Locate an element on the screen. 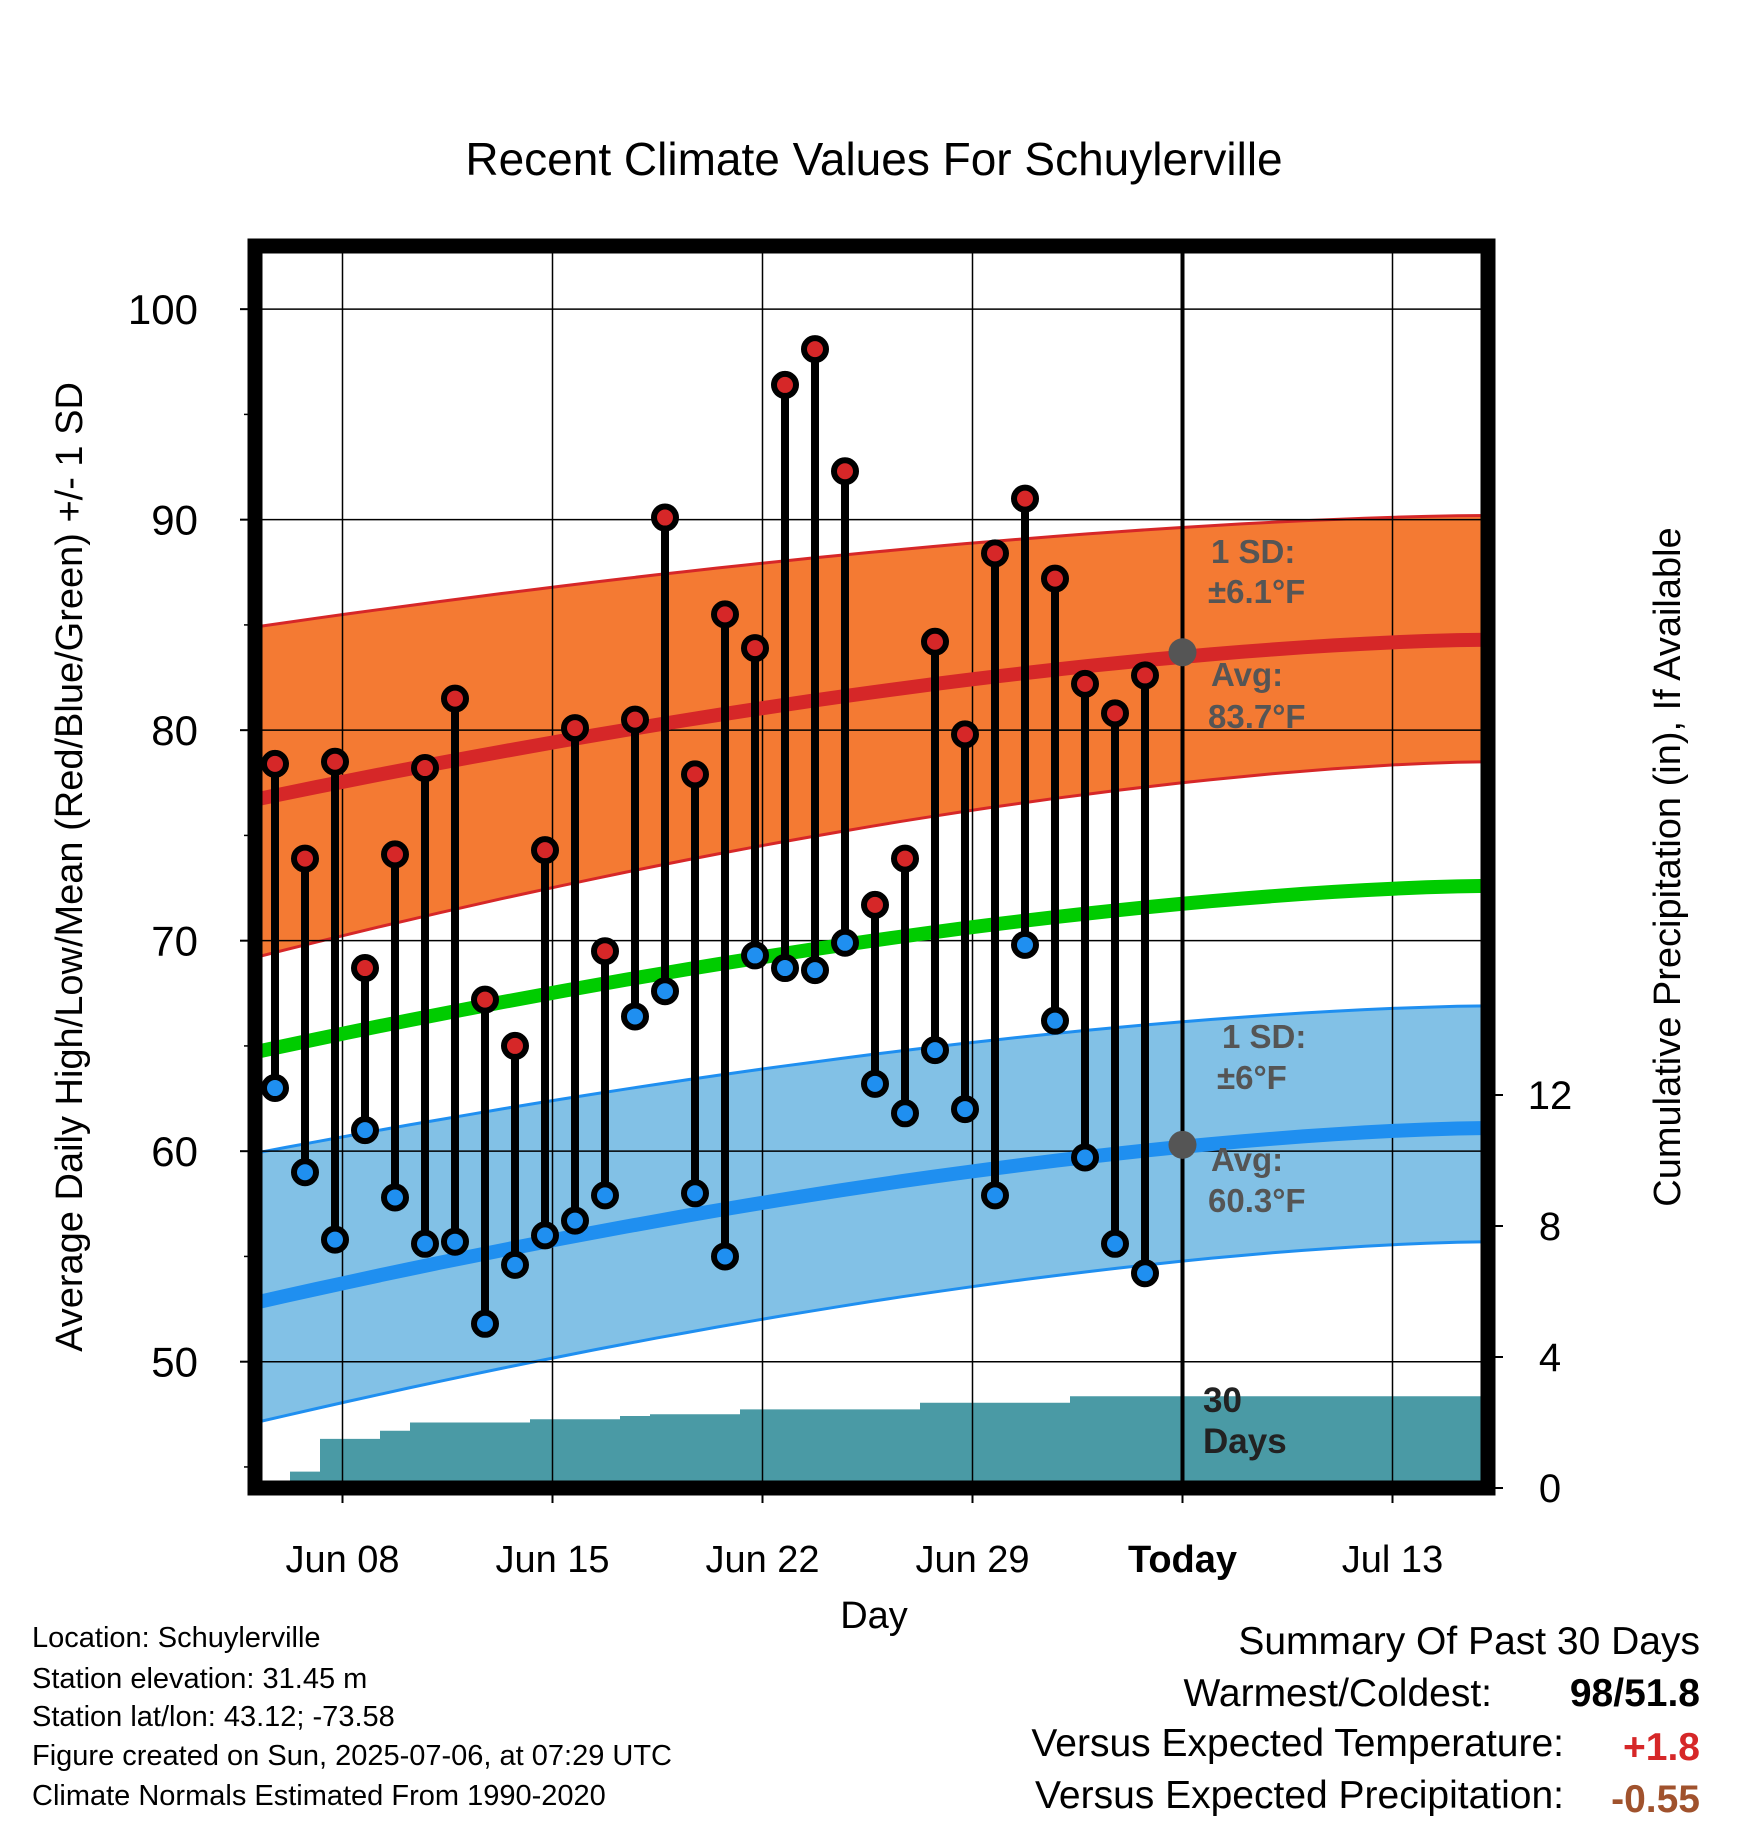  today-high-avg-dot is located at coordinates (1182, 652).